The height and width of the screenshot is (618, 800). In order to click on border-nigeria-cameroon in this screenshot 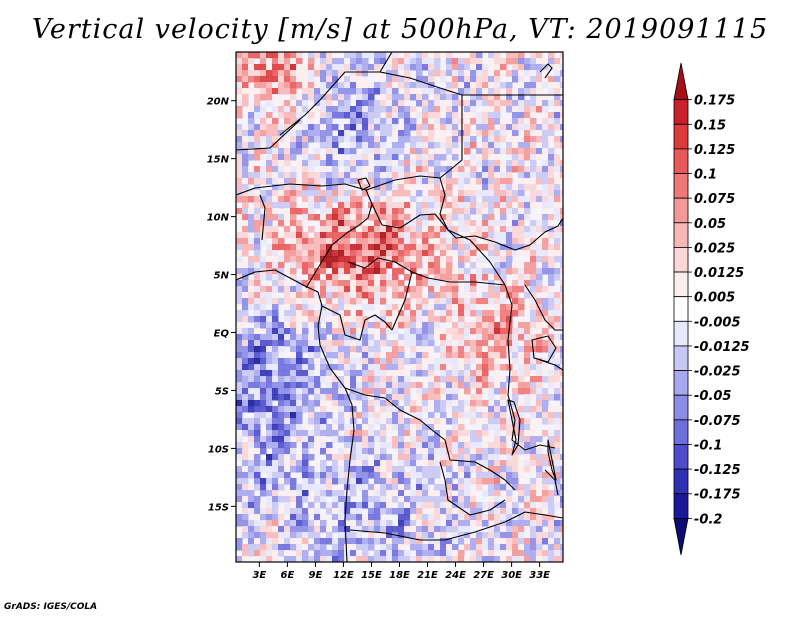, I will do `click(339, 239)`.